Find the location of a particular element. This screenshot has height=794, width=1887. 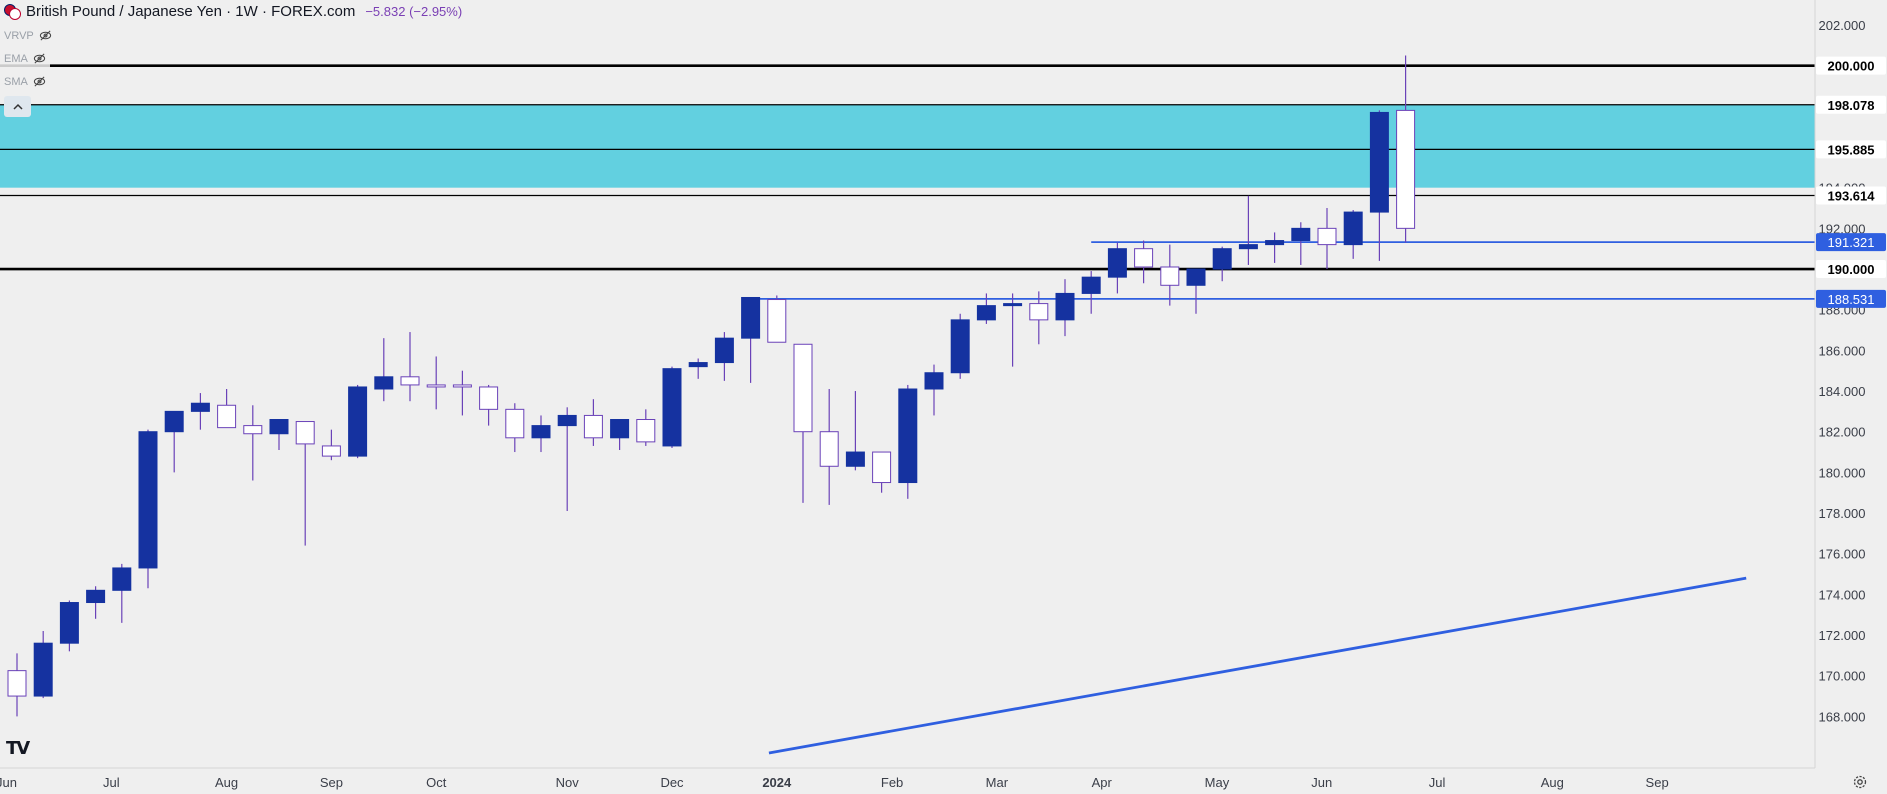

y-tick-label: 202.000 is located at coordinates (1842, 25).